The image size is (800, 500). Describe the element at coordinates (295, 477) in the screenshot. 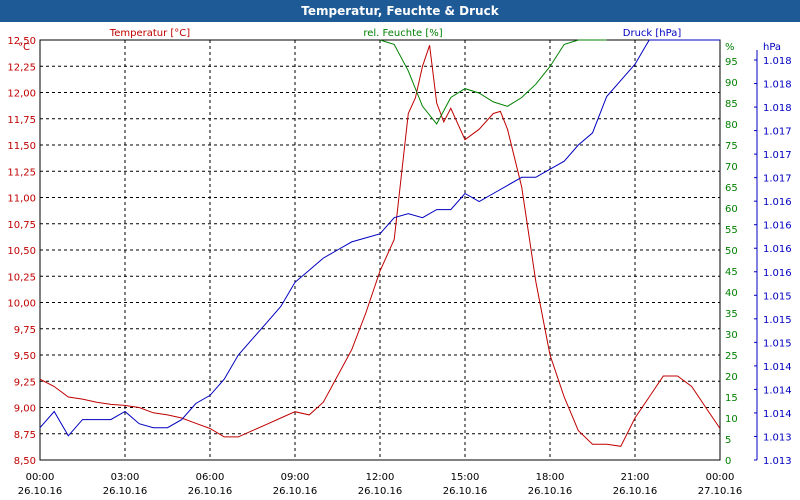

I see `x-tick-time: 09:00` at that location.